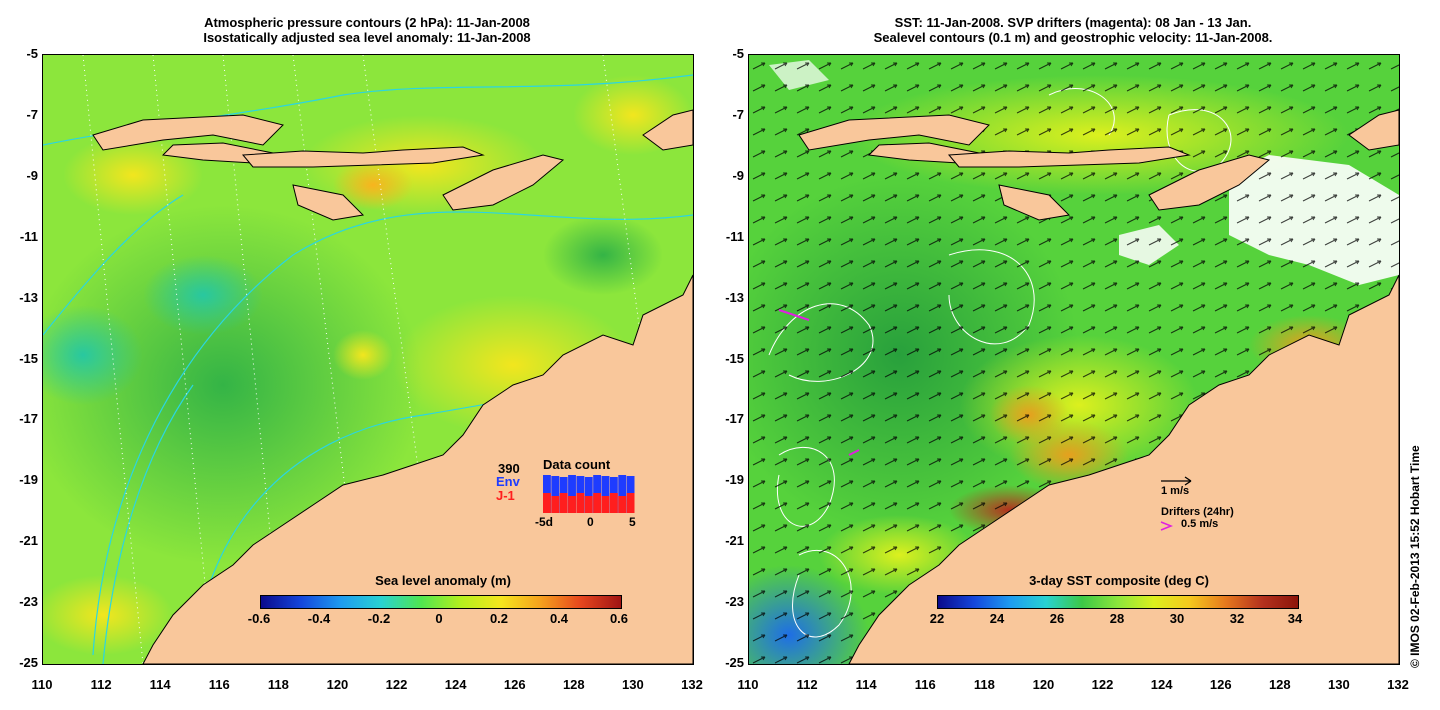 Image resolution: width=1440 pixels, height=710 pixels. What do you see at coordinates (734, 662) in the screenshot?
I see `right-ytick: -25` at bounding box center [734, 662].